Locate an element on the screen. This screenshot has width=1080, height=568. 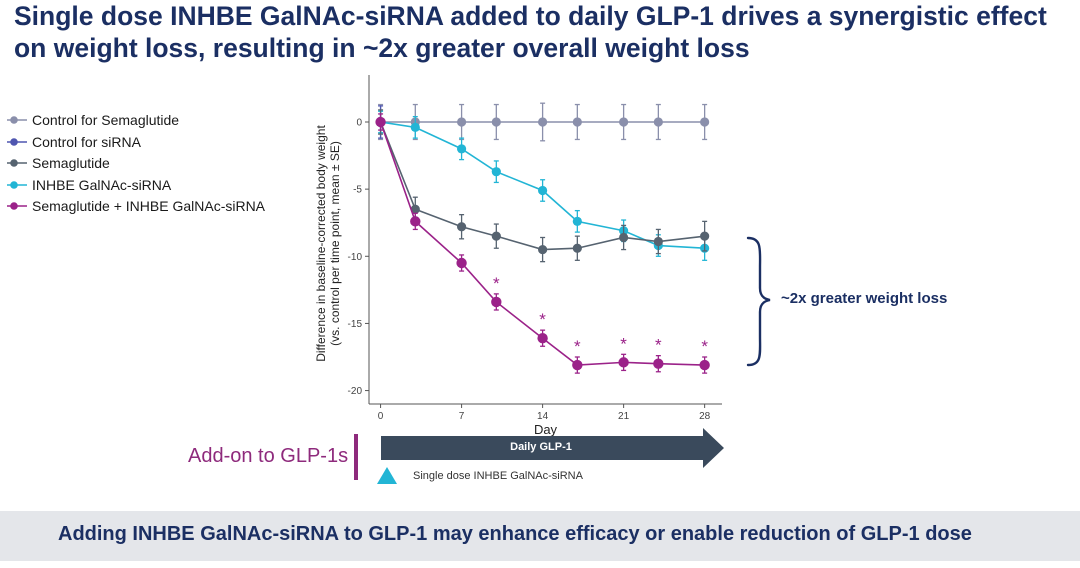
legend-label: Control for Semaglutide is located at coordinates (106, 120).